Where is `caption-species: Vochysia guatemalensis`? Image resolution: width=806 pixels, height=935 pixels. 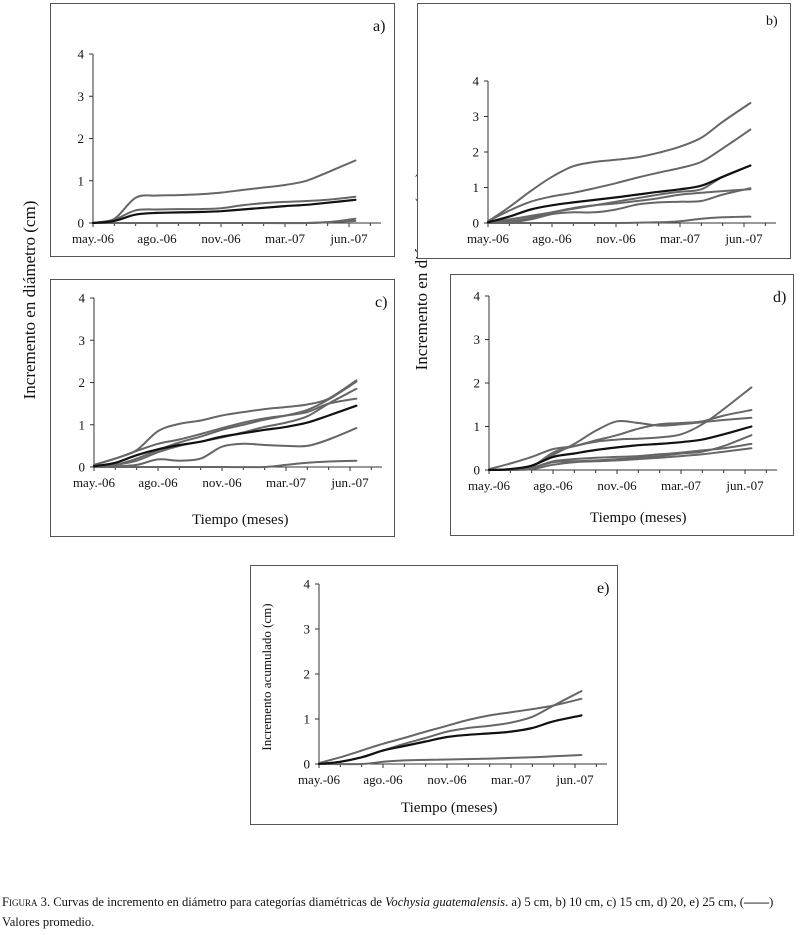 caption-species: Vochysia guatemalensis is located at coordinates (445, 902).